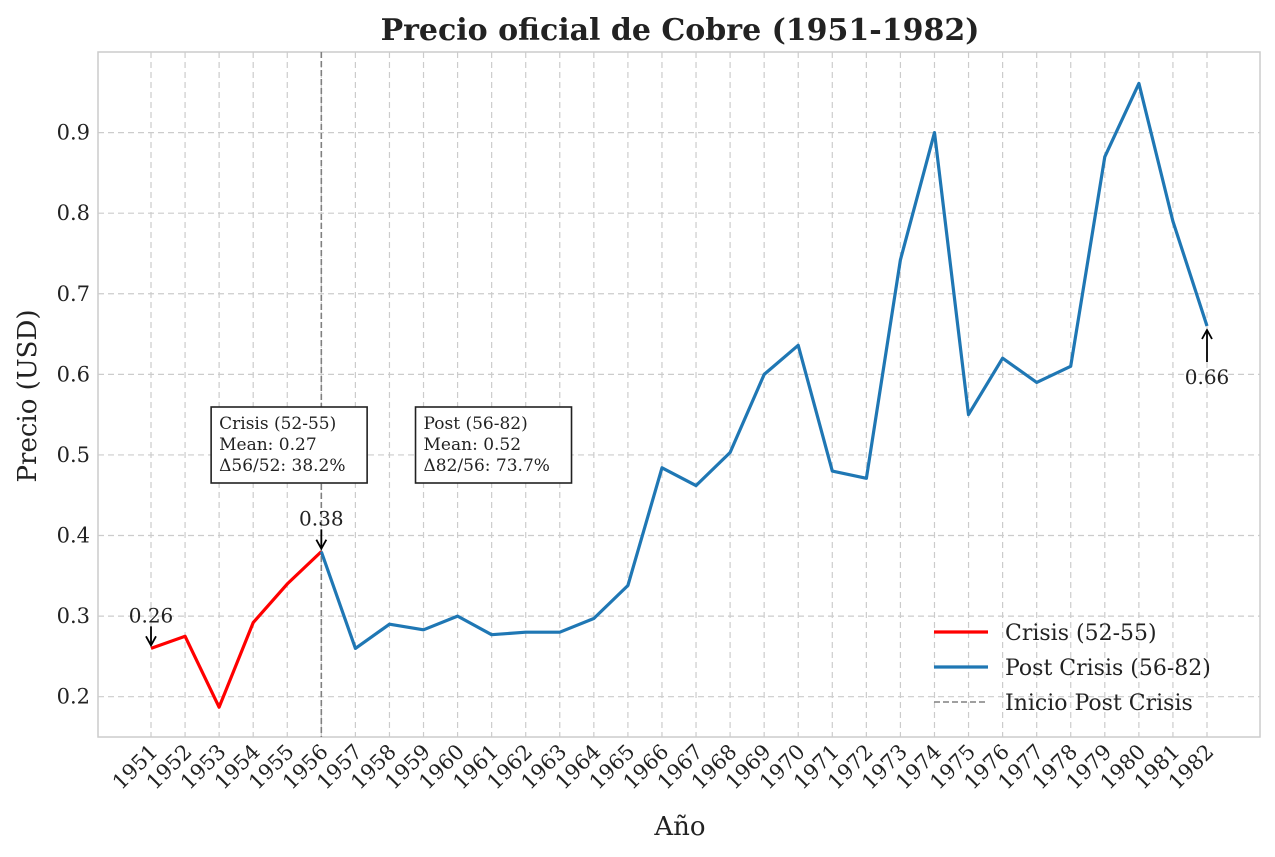  What do you see at coordinates (277, 424) in the screenshot?
I see `stat-box-line: Crisis (52-55)` at bounding box center [277, 424].